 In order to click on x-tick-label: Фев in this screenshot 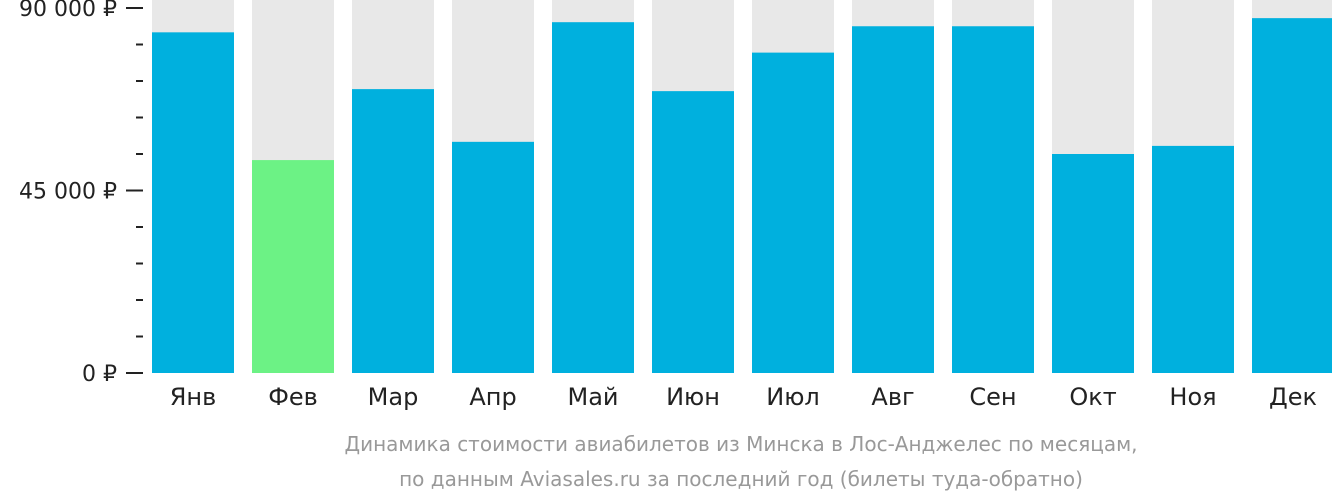, I will do `click(293, 397)`.